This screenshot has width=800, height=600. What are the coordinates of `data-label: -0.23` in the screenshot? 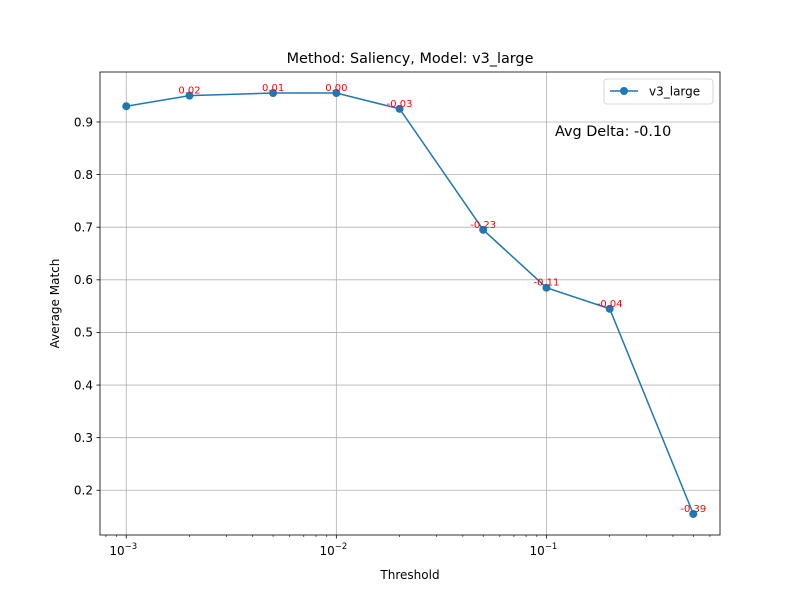 It's located at (483, 225).